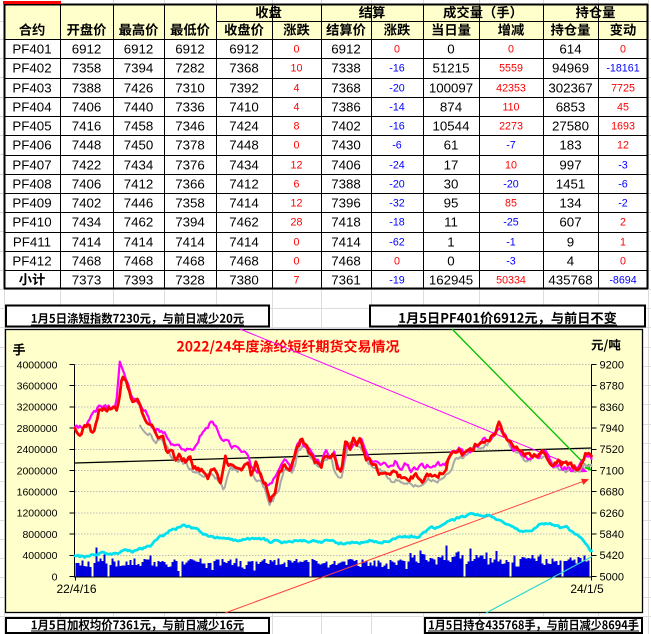 Image resolution: width=651 pixels, height=634 pixels. I want to click on svg-text: PF412, so click(31, 260).